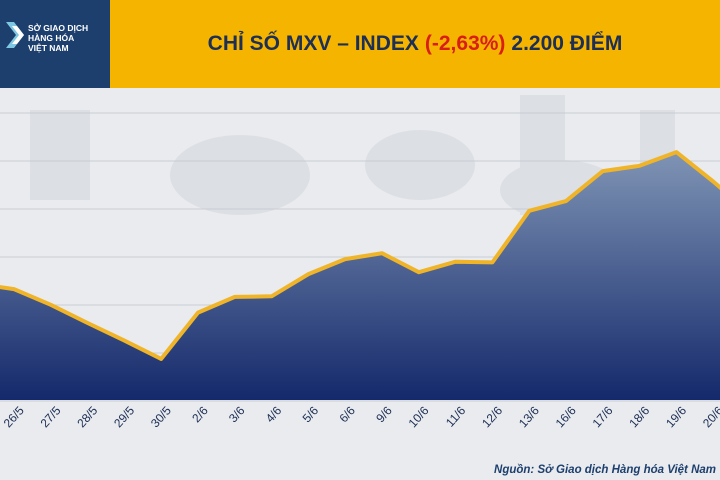  Describe the element at coordinates (419, 416) in the screenshot. I see `x-tick-label: 10/6` at that location.